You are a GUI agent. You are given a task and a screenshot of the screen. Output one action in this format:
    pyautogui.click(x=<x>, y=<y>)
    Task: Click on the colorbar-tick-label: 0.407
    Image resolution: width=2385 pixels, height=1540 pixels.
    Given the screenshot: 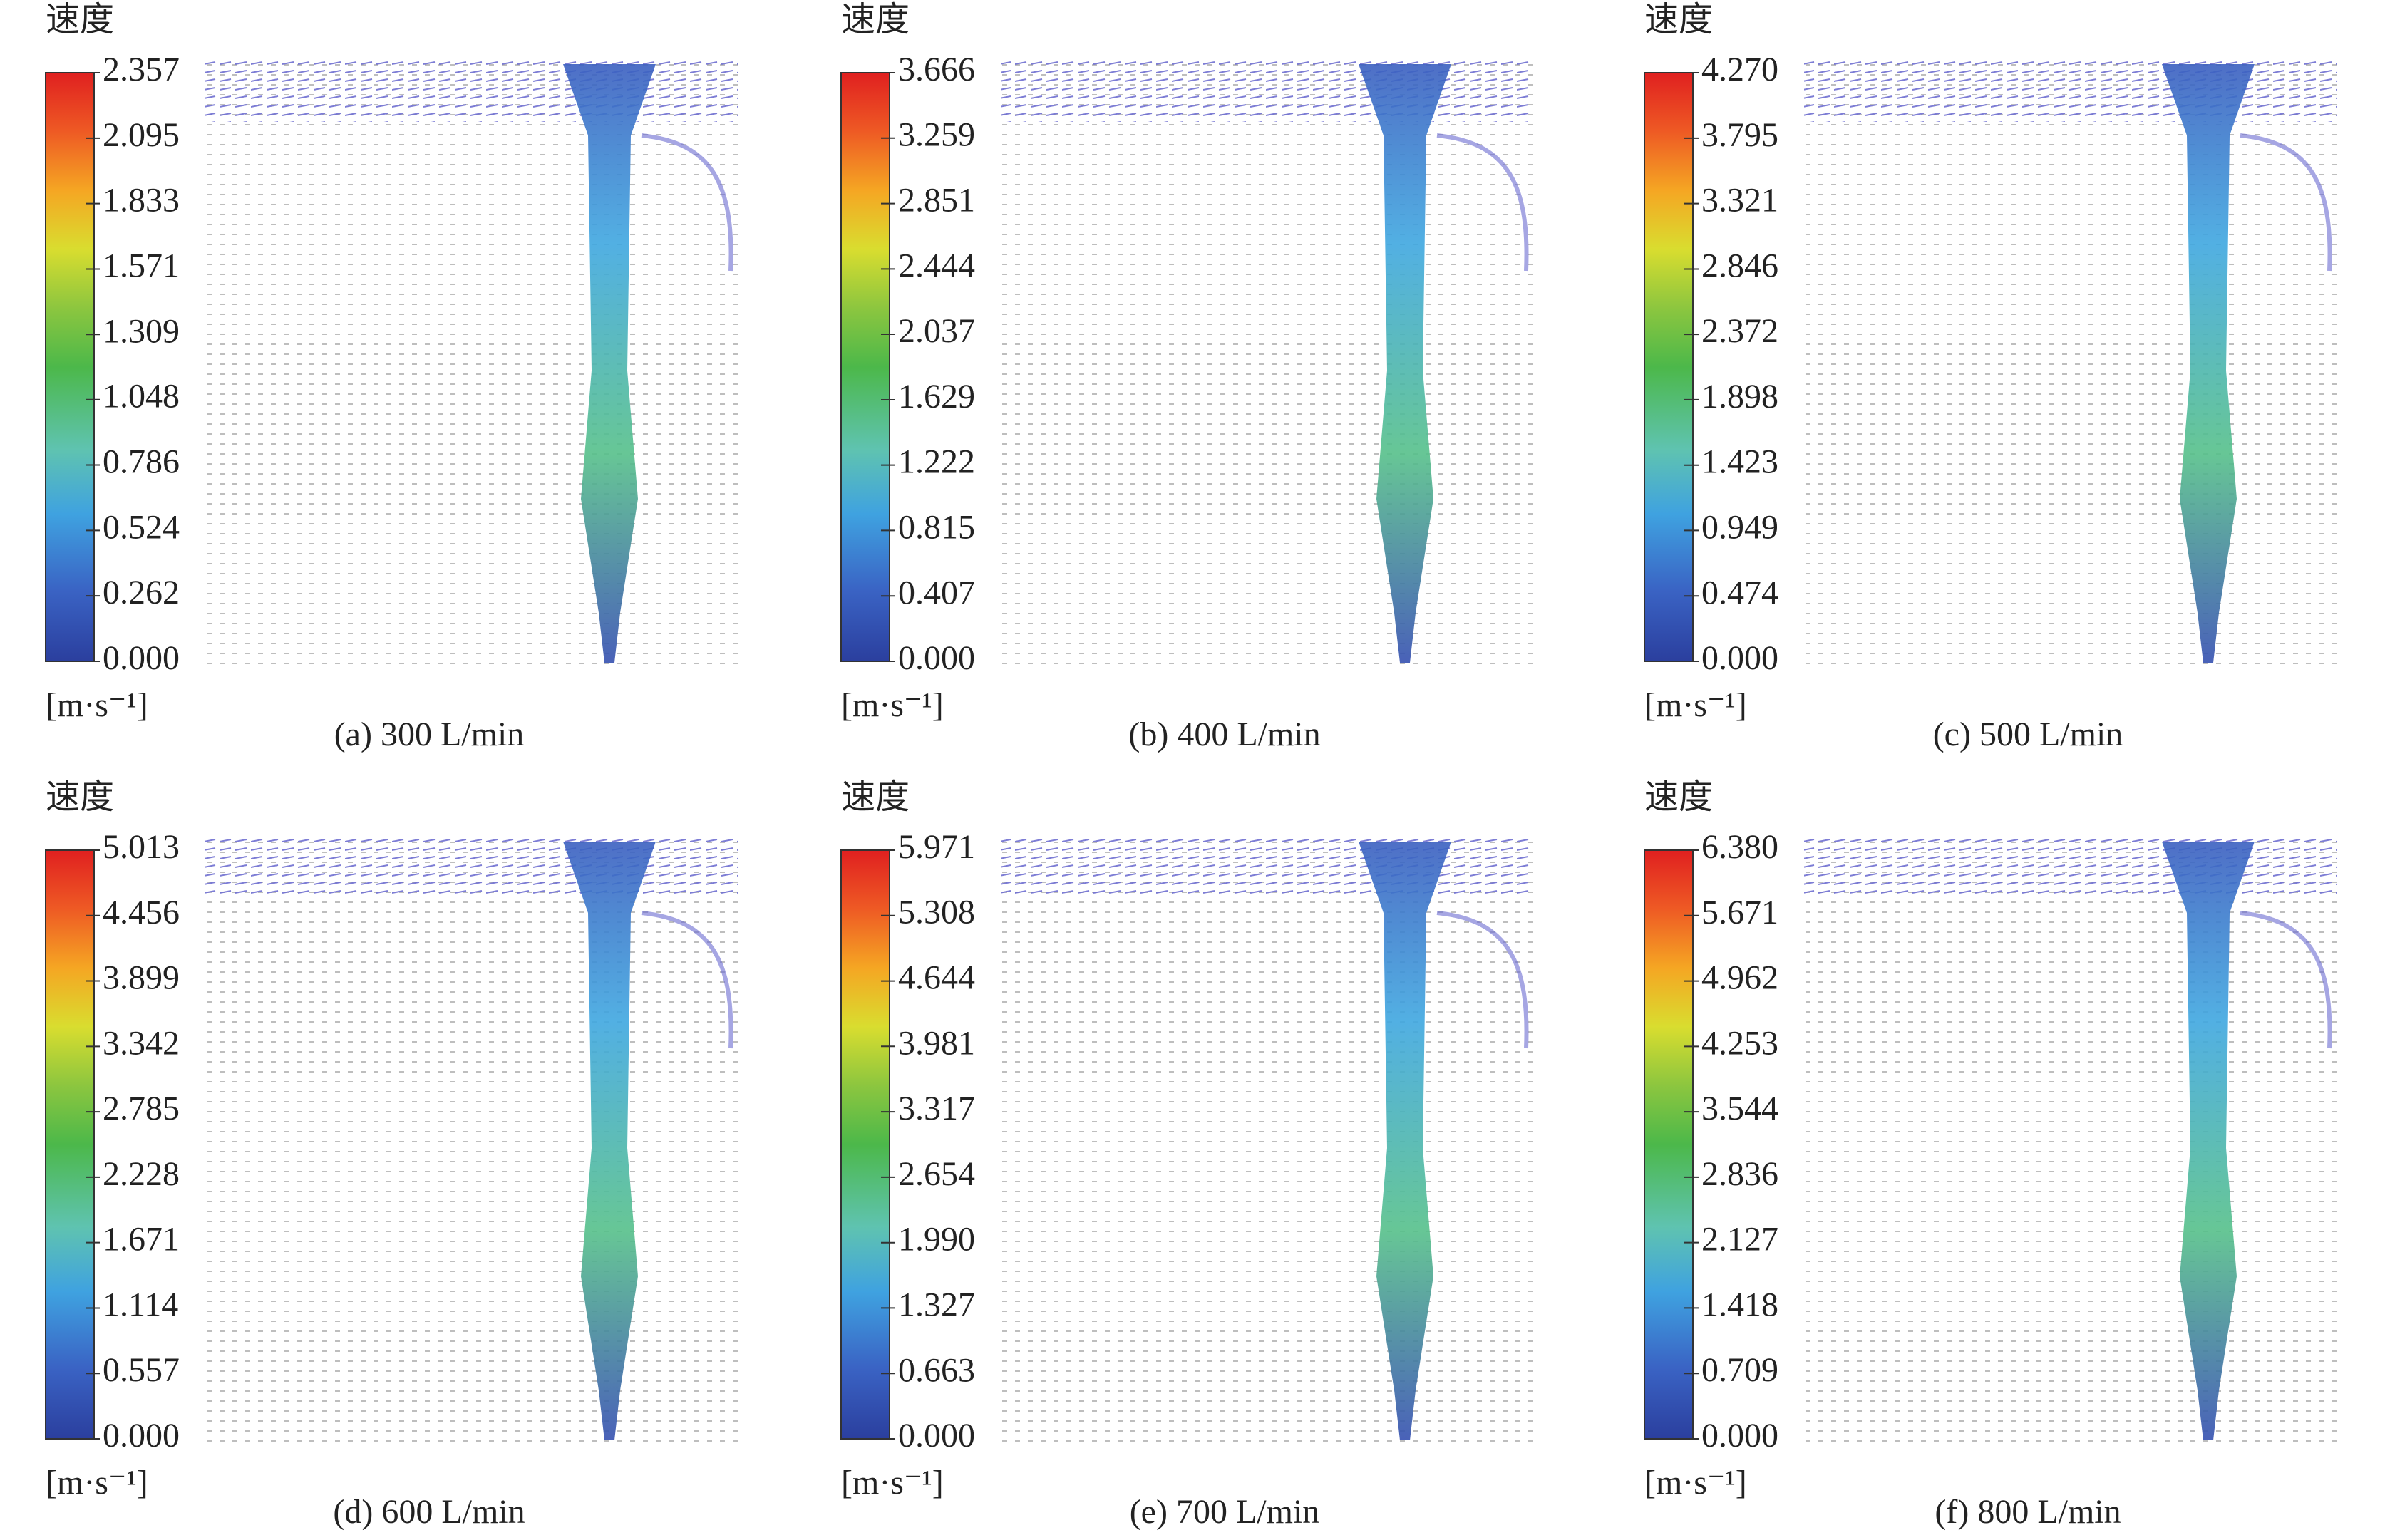 What is the action you would take?
    pyautogui.click(x=936, y=592)
    